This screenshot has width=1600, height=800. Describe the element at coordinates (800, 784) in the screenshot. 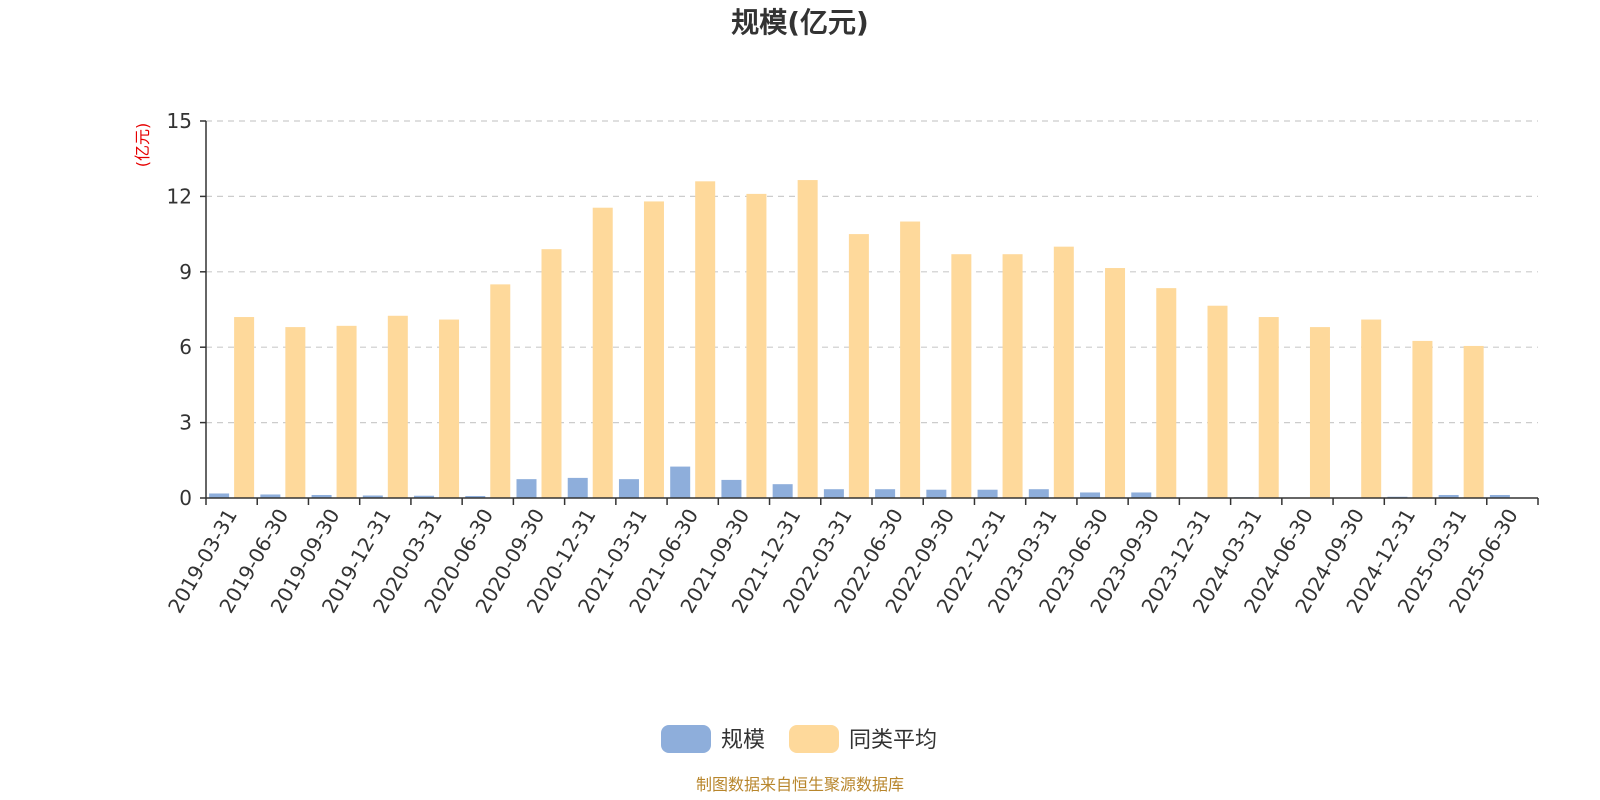

I see `data-source-note: 制图数据来自恒生聚源数据库` at that location.